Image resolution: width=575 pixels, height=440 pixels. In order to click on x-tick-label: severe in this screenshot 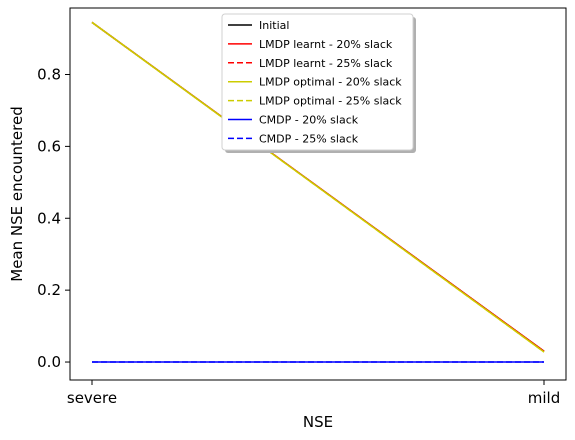, I will do `click(92, 398)`.